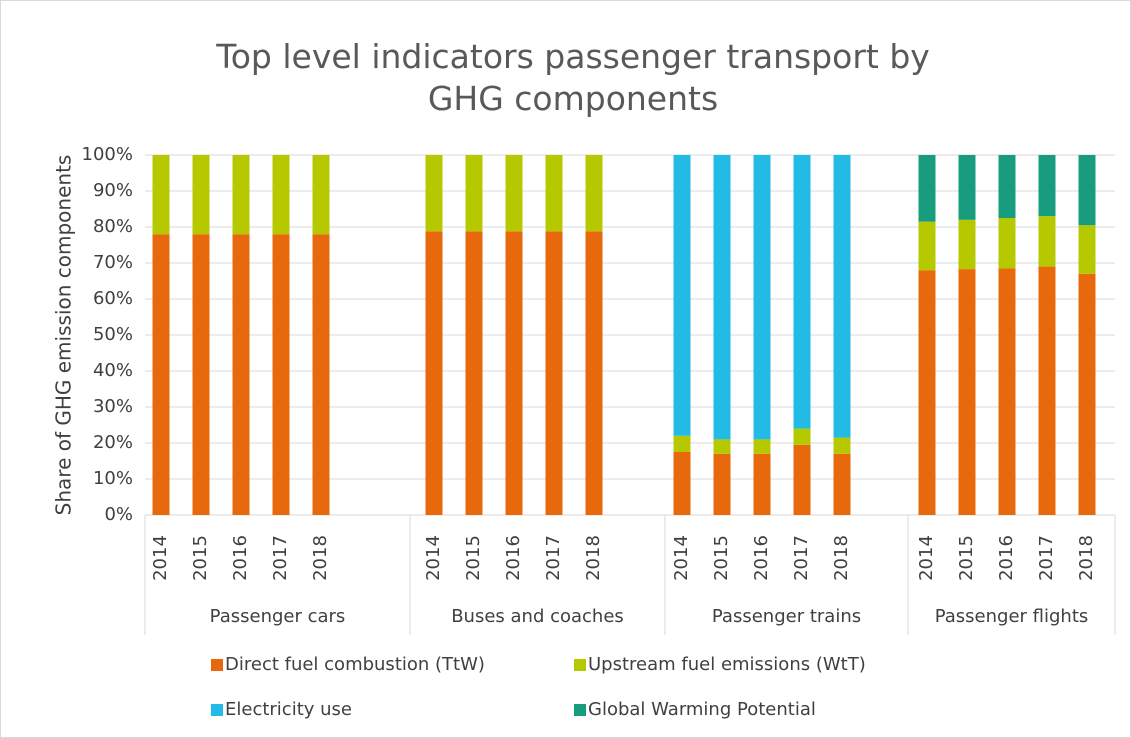 The width and height of the screenshot is (1131, 738). What do you see at coordinates (113, 442) in the screenshot?
I see `y-tick-label: 20%` at bounding box center [113, 442].